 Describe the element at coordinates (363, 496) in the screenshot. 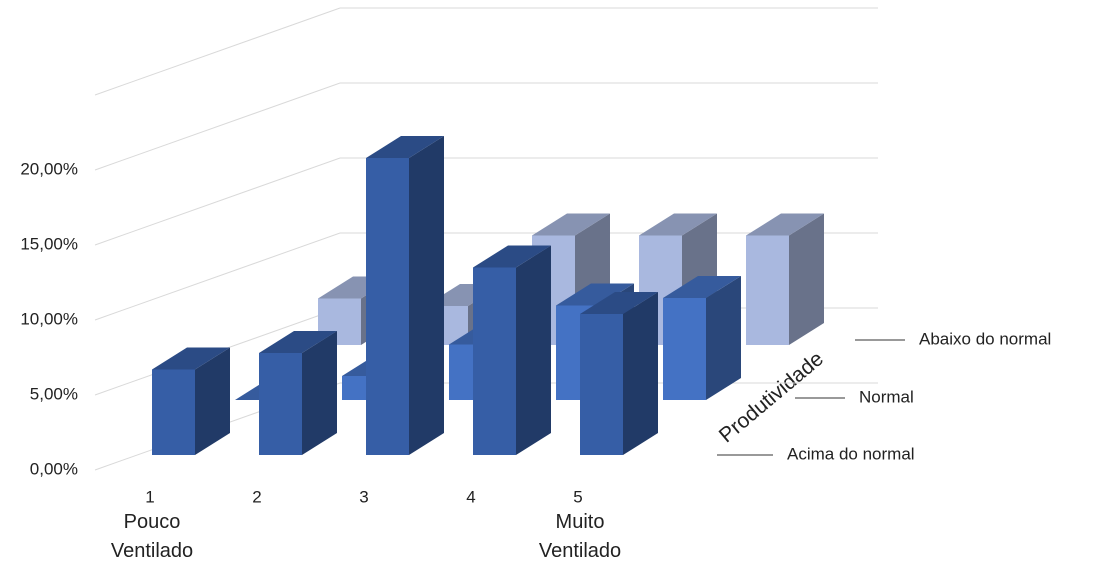

I see `x-tick-label: 3` at that location.